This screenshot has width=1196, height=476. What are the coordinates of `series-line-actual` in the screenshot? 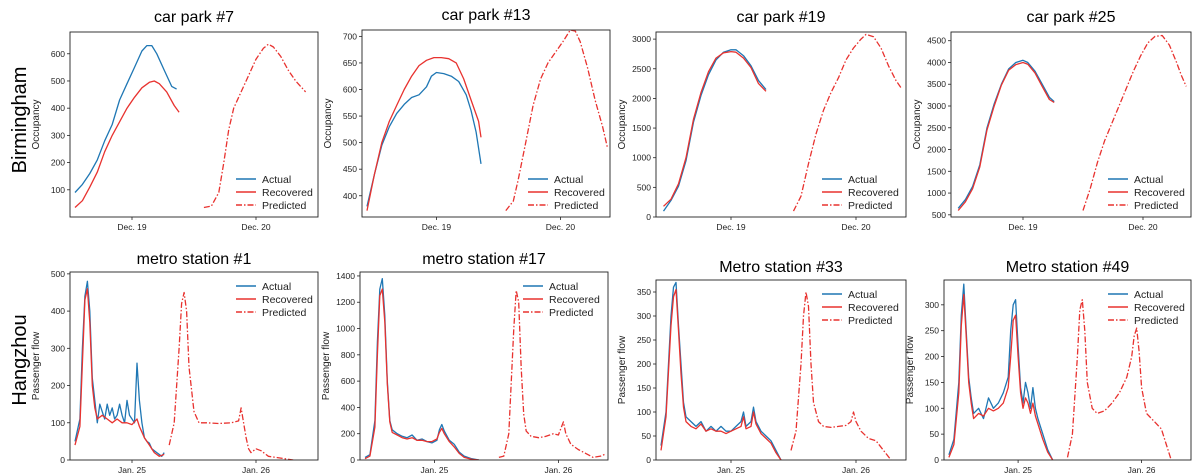 It's located at (422, 368).